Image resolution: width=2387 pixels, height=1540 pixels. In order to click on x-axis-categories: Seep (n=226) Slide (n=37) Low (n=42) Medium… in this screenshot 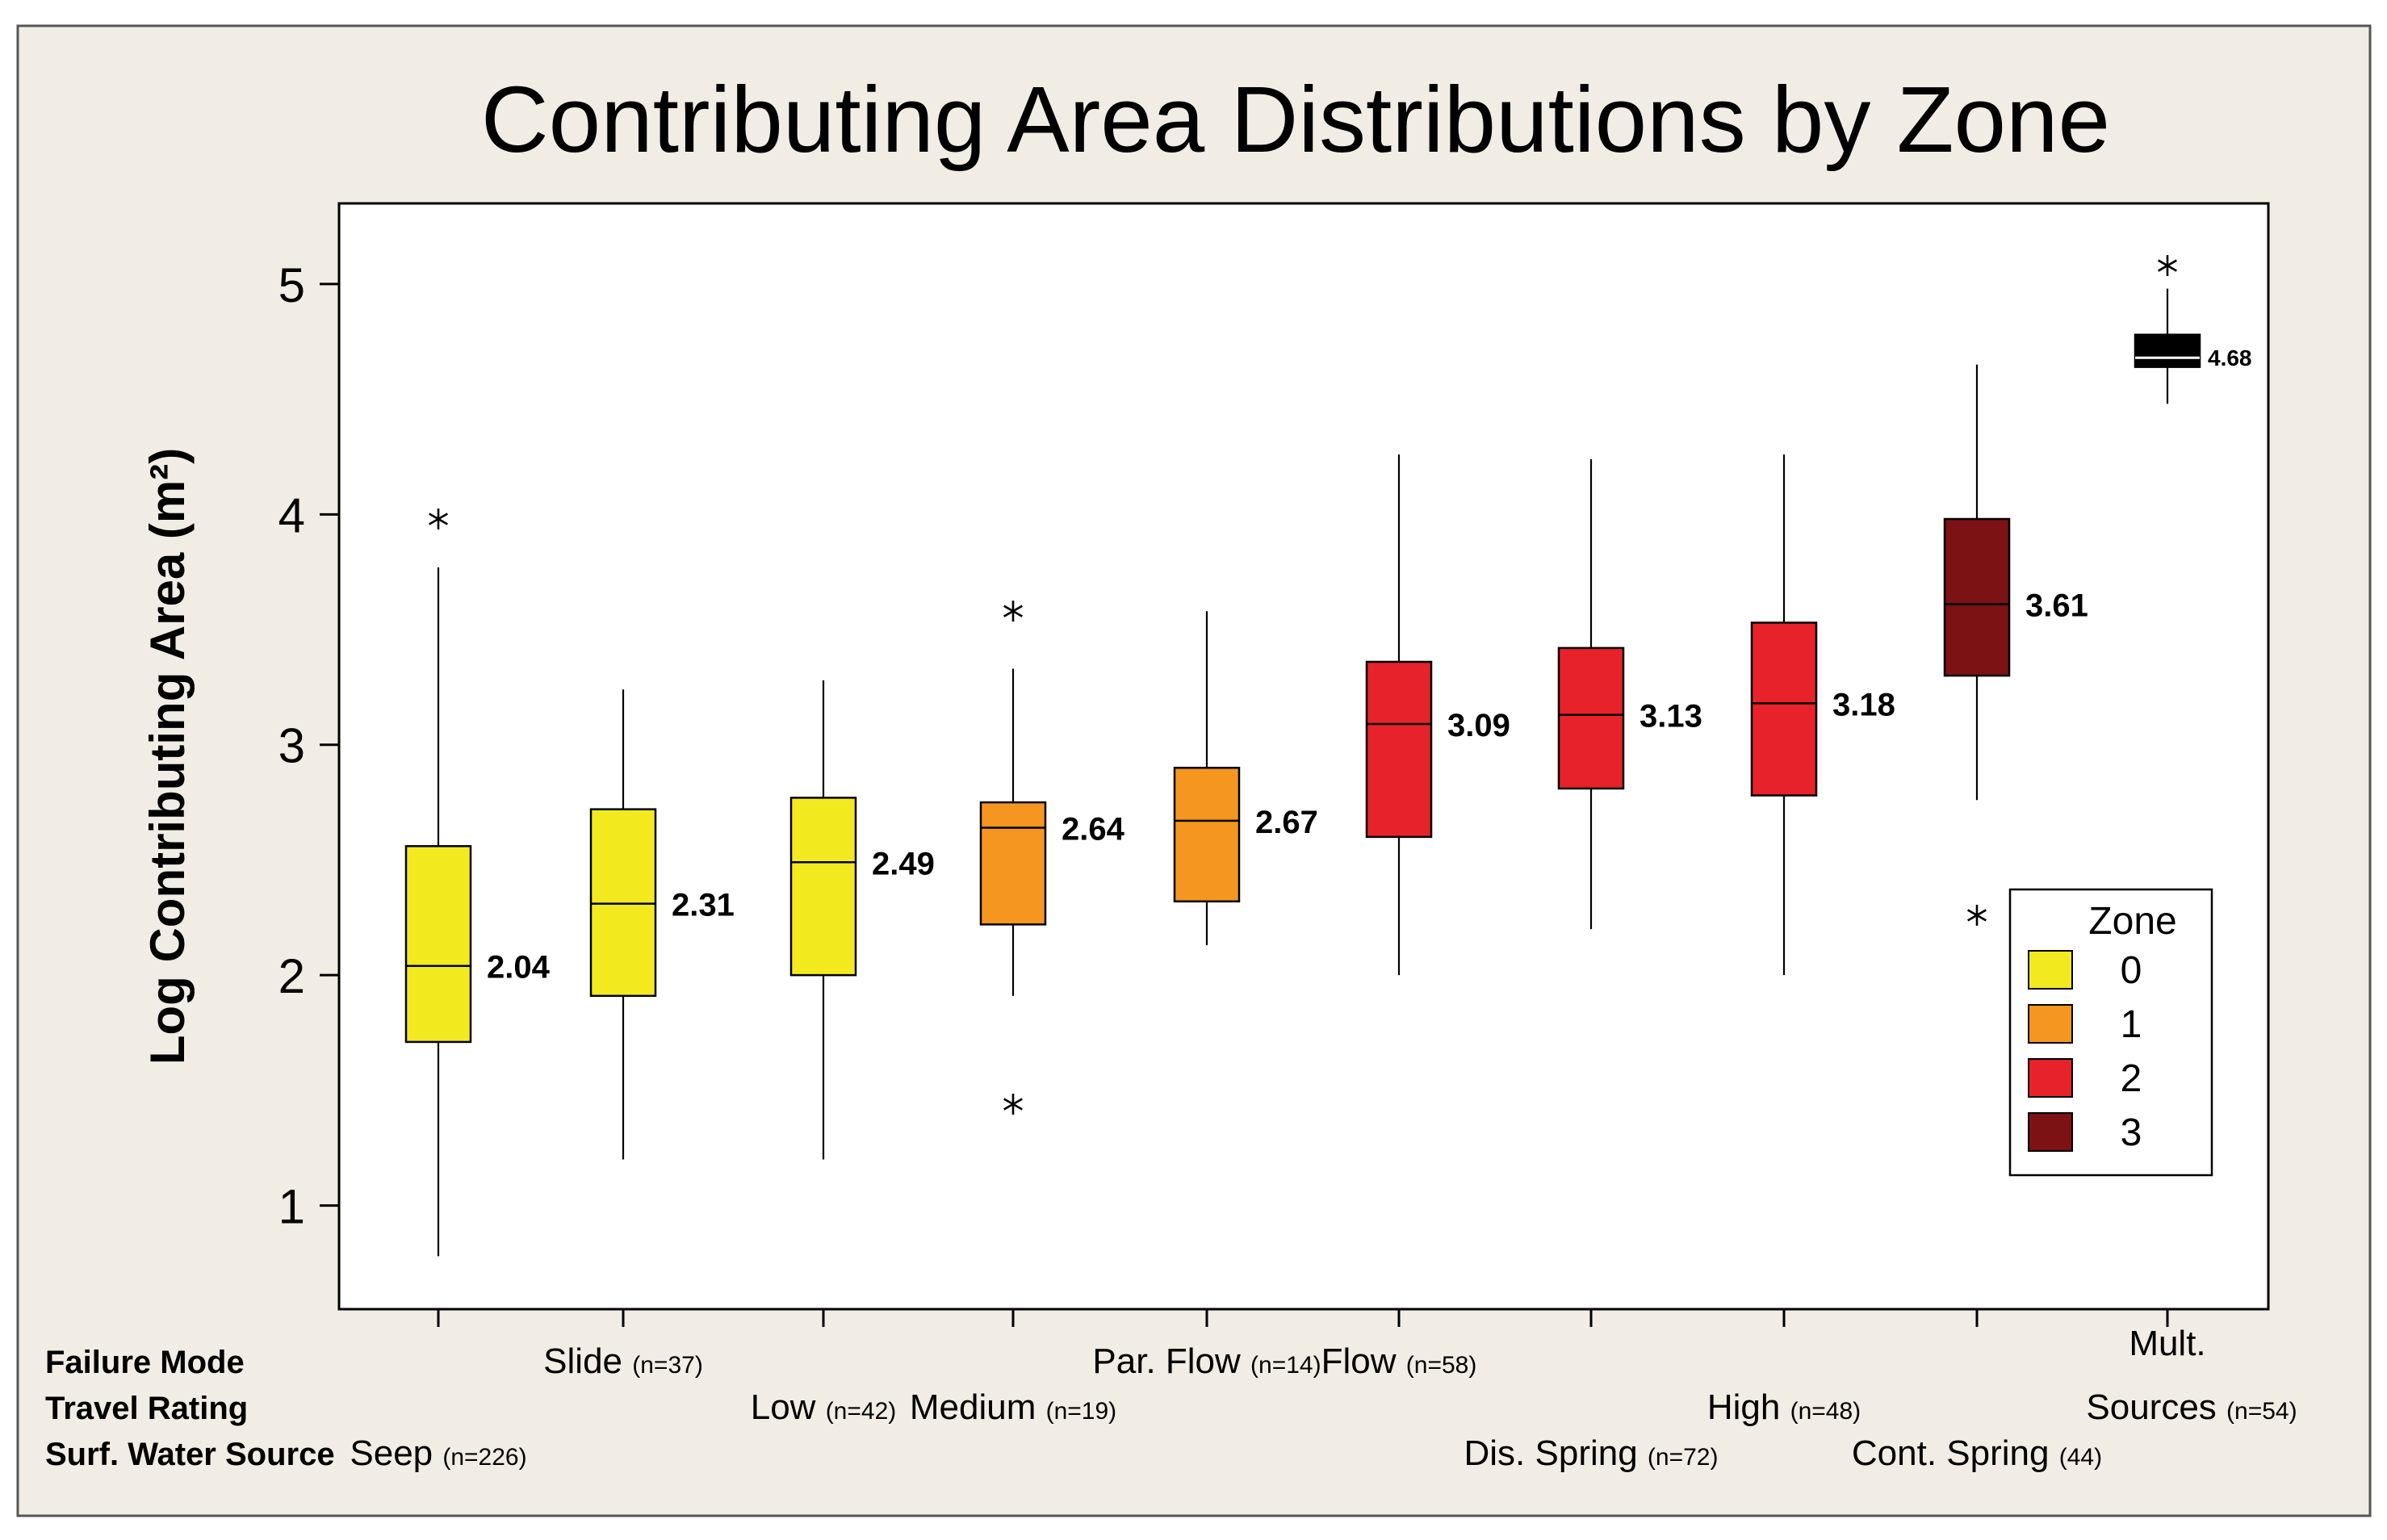, I will do `click(1323, 1391)`.